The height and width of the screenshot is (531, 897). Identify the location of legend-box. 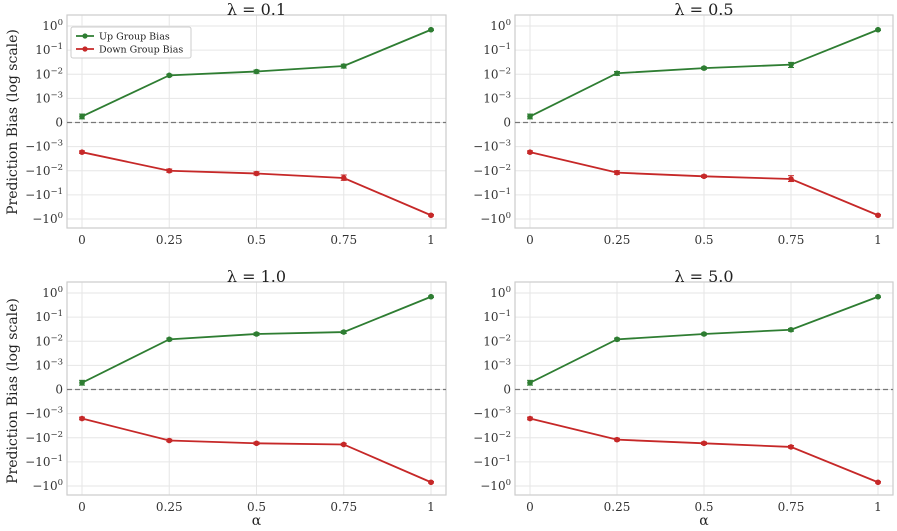
(131, 42).